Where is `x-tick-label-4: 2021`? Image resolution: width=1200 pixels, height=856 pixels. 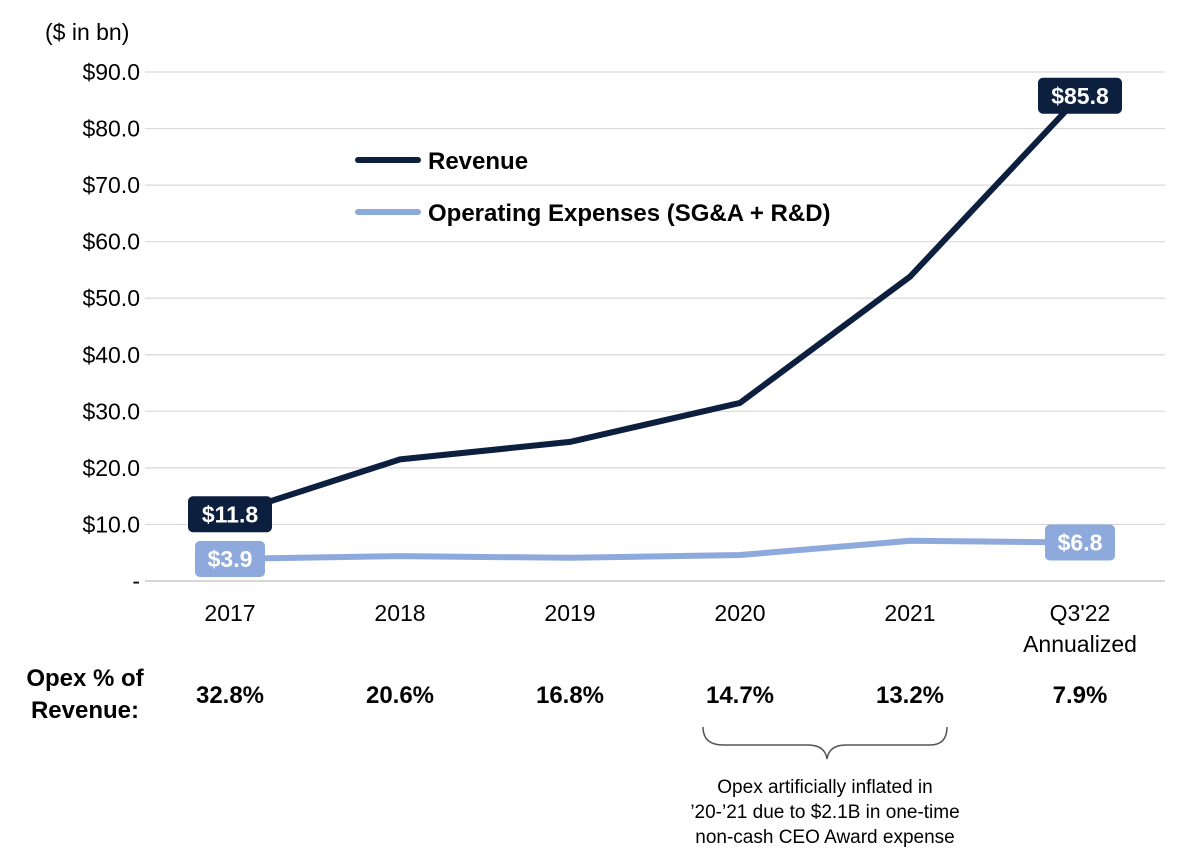
x-tick-label-4: 2021 is located at coordinates (909, 613).